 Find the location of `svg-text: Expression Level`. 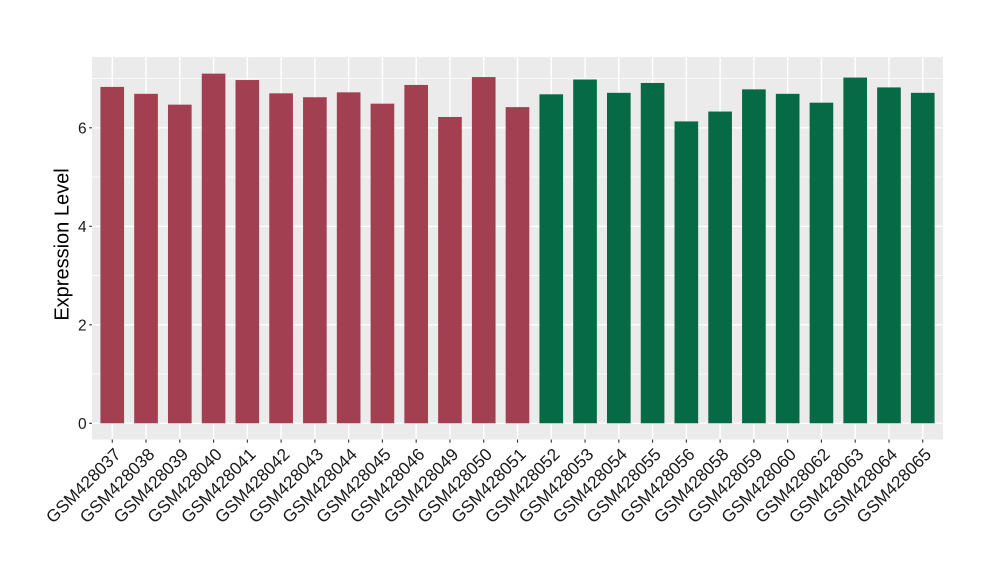

svg-text: Expression Level is located at coordinates (63, 244).